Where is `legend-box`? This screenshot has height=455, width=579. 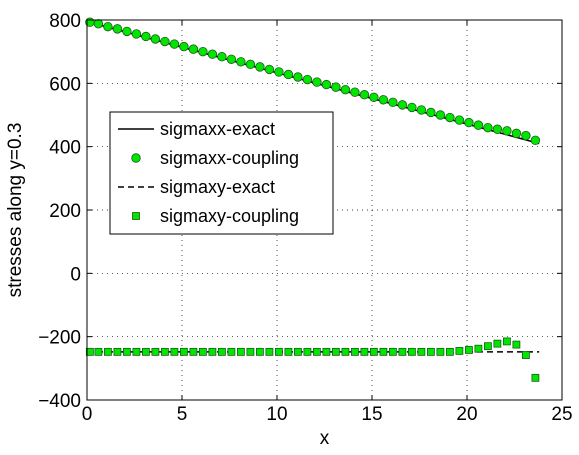
legend-box is located at coordinates (221, 173).